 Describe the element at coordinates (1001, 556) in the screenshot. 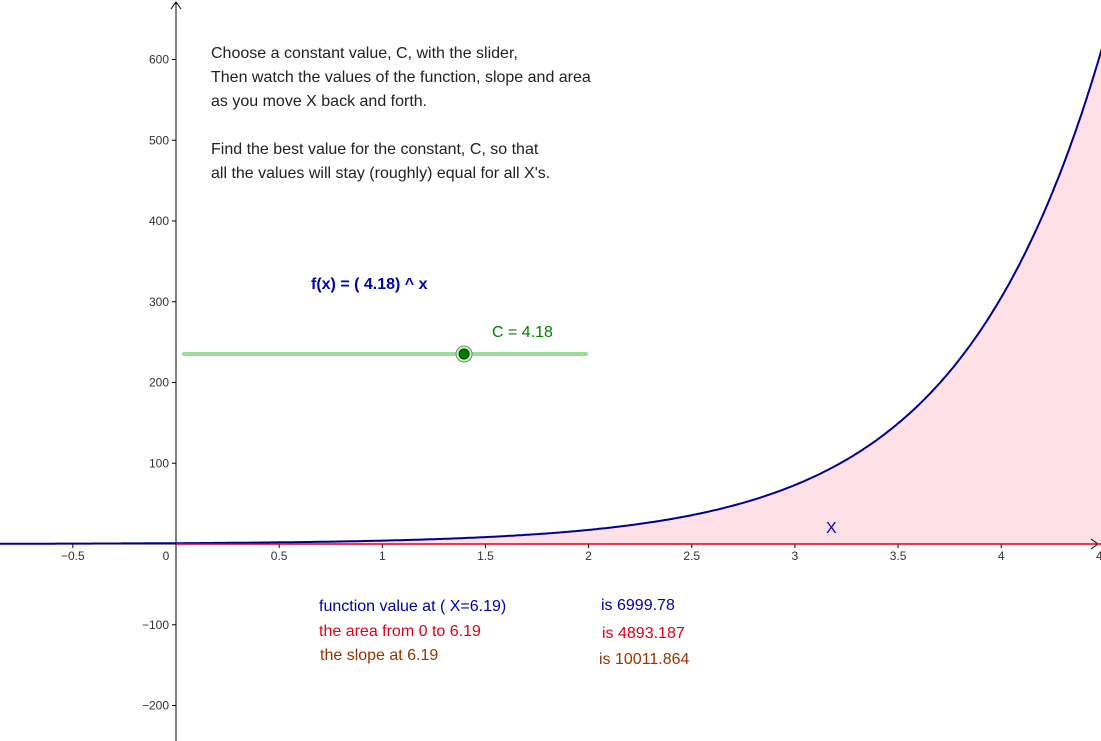

I see `x-tick-label: 4` at that location.